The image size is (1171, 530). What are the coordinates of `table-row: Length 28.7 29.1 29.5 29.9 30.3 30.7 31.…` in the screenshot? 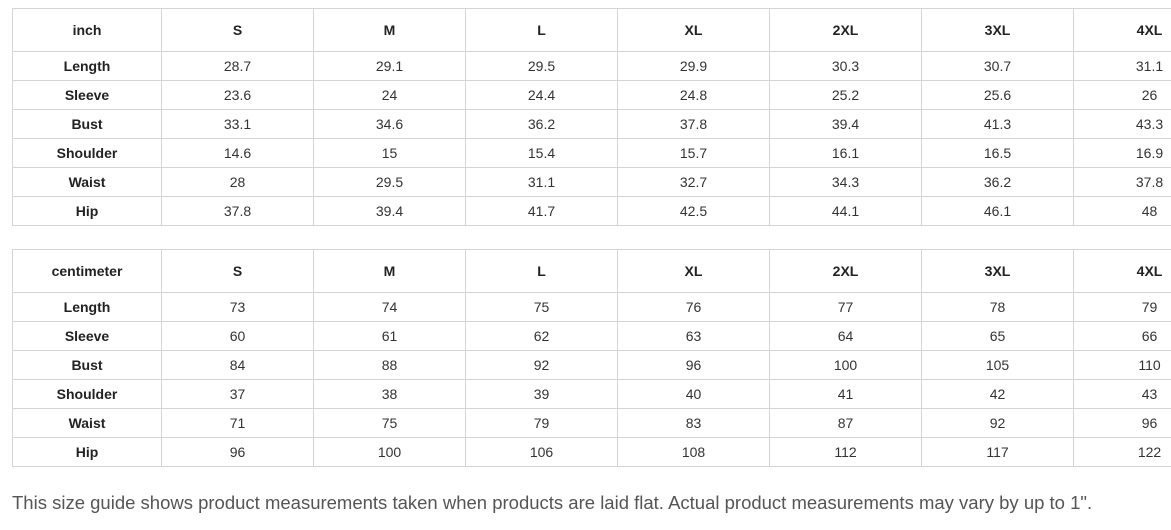 It's located at (591, 66).